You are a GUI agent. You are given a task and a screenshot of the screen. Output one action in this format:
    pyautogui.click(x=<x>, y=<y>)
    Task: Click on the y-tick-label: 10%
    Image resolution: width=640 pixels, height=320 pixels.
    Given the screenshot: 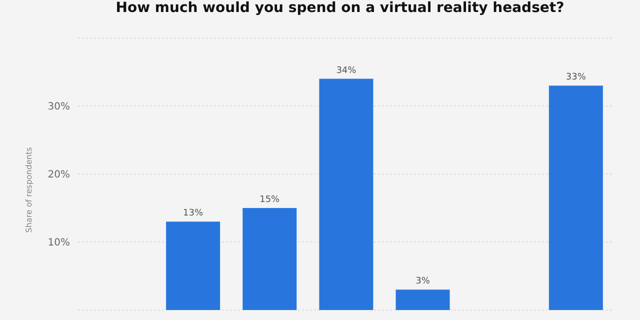 What is the action you would take?
    pyautogui.click(x=59, y=243)
    